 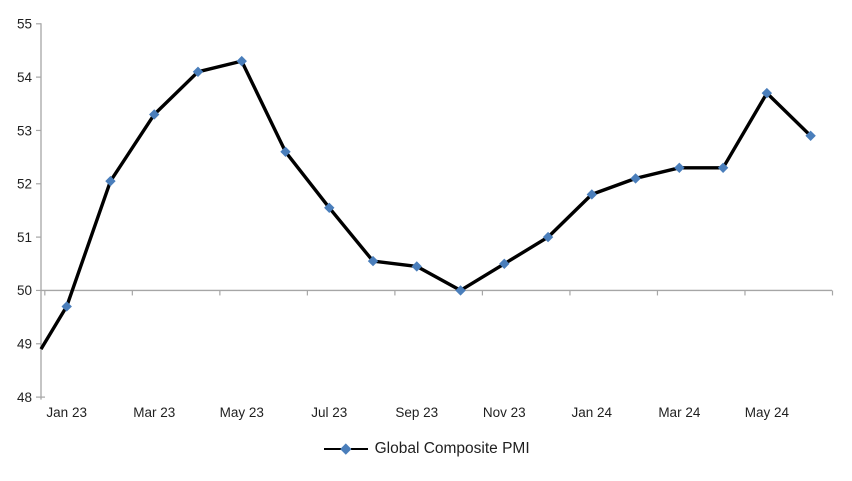 I want to click on y-axis-label: 54, so click(x=25, y=77).